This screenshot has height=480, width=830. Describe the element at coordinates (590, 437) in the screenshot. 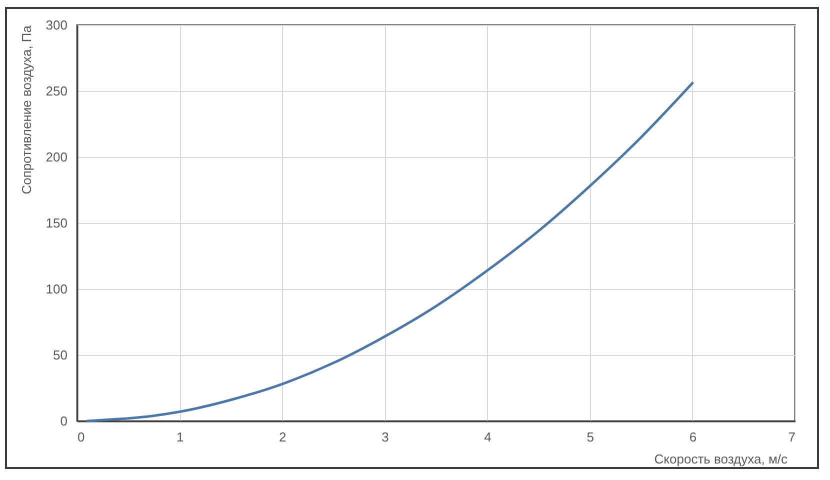

I see `x-tick-label: 5` at that location.